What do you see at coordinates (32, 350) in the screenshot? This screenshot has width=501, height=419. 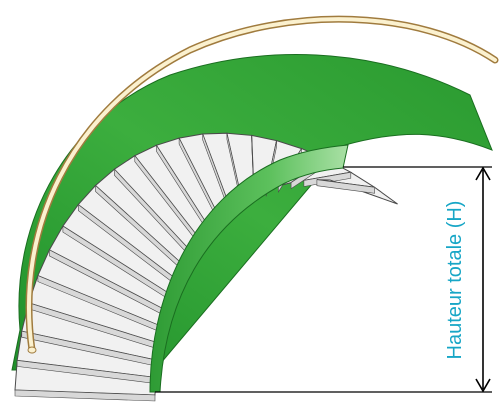 I see `handrail-end-cap` at bounding box center [32, 350].